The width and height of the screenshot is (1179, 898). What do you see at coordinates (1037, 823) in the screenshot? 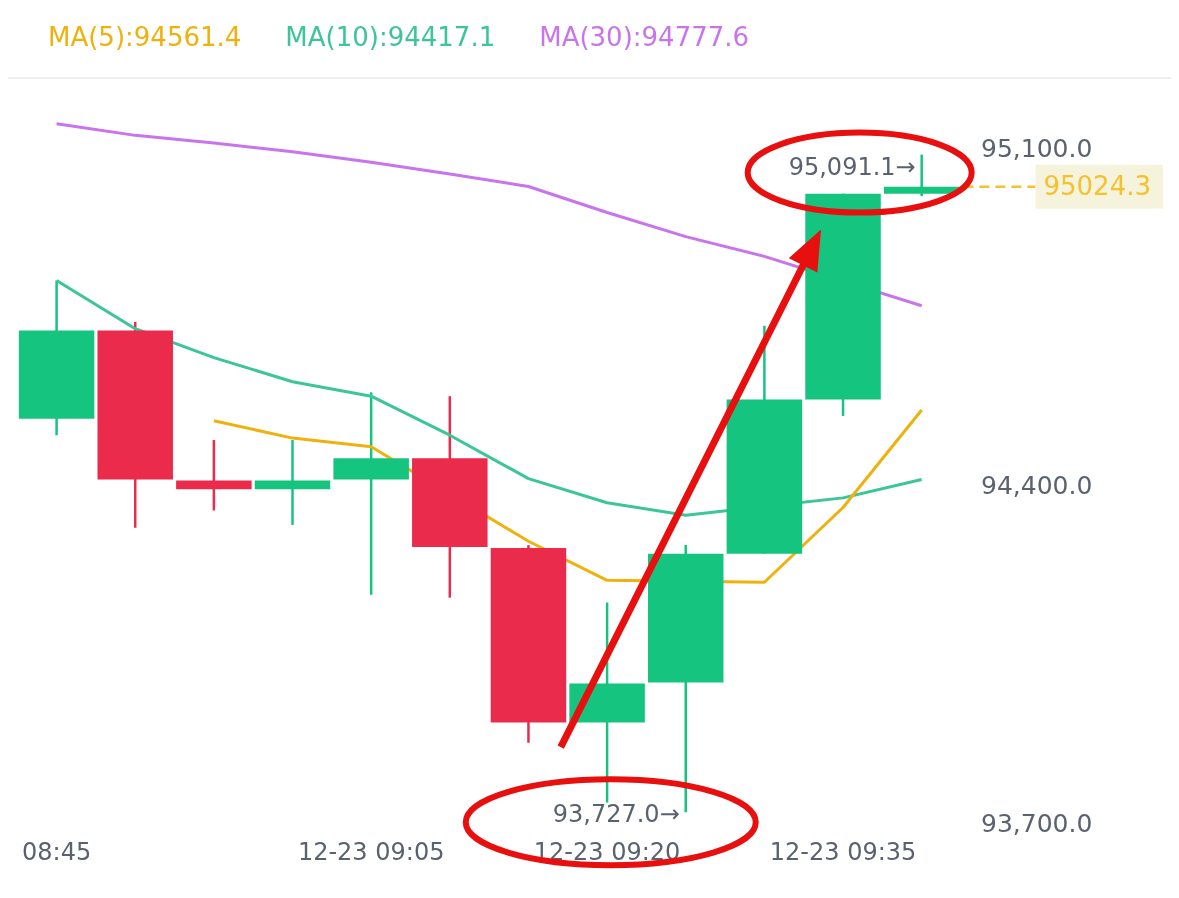
I see `y-tick-label: 93,700.0` at bounding box center [1037, 823].